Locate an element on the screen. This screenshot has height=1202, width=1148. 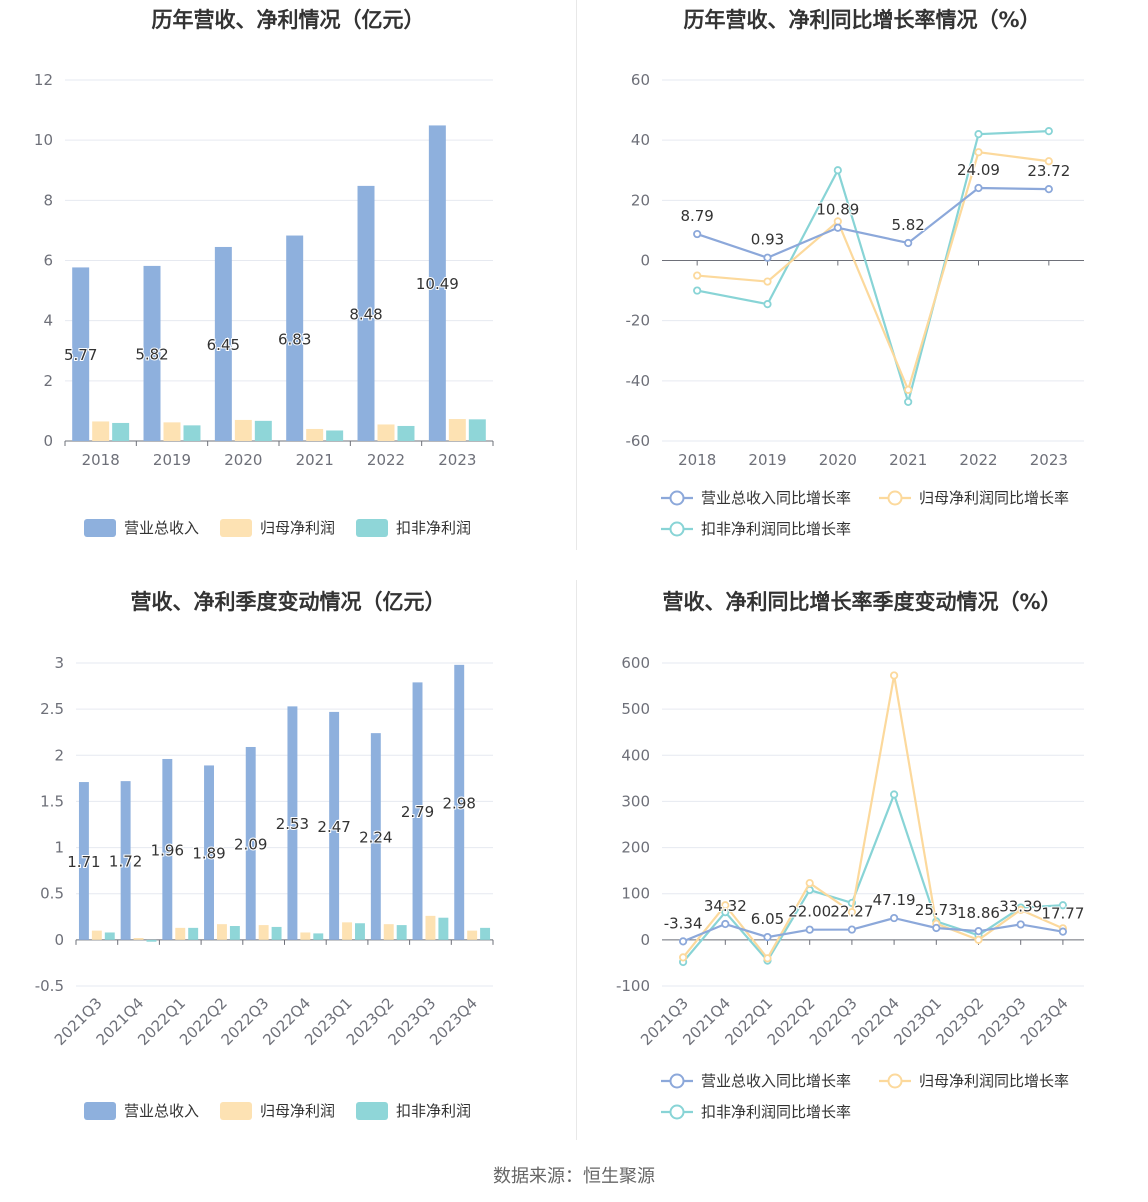
chart-title: 历年营收、净利同比增长率情况（%） is located at coordinates (862, 20).